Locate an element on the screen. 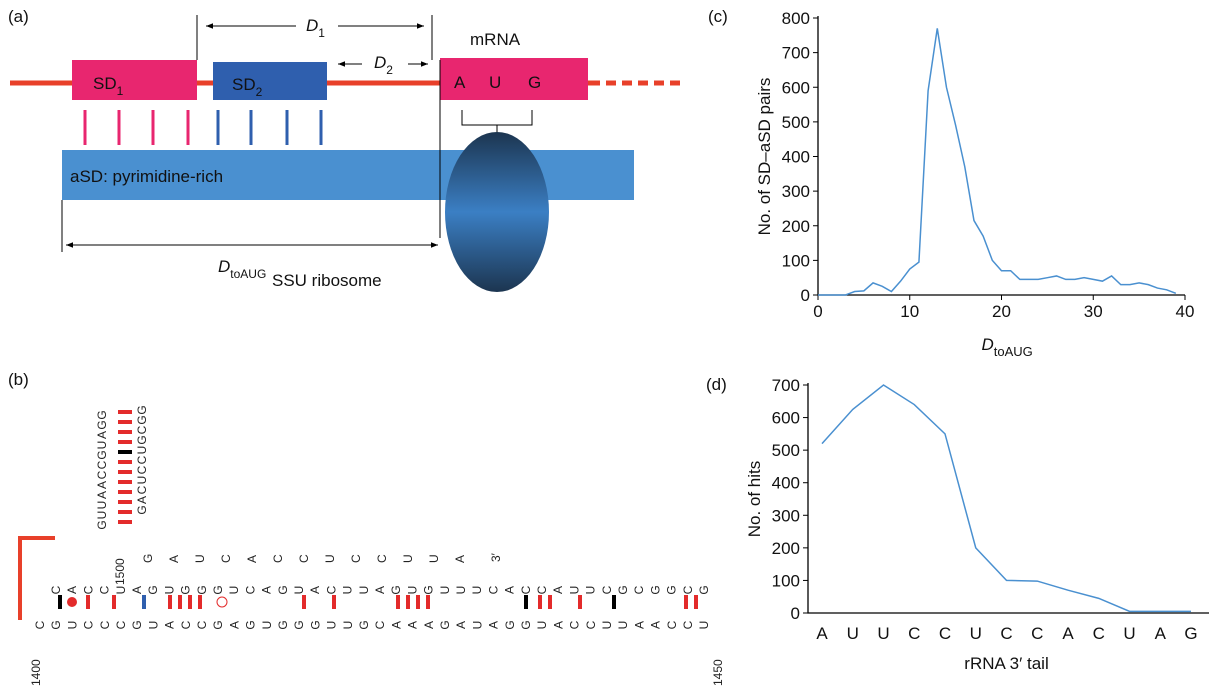 The height and width of the screenshot is (693, 1232). ribosome is located at coordinates (497, 212).